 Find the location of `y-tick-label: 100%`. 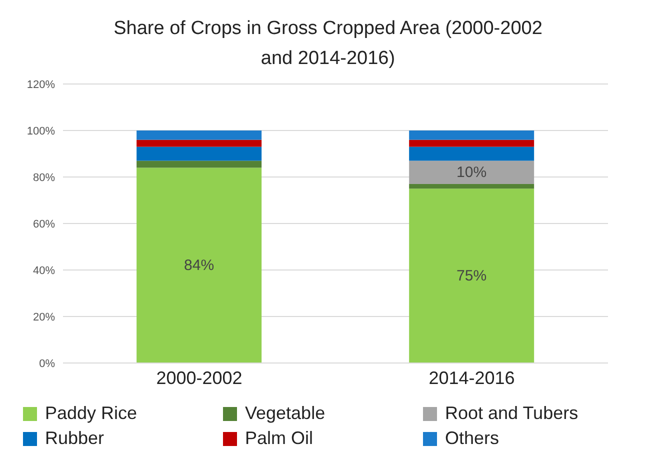

y-tick-label: 100% is located at coordinates (41, 131).